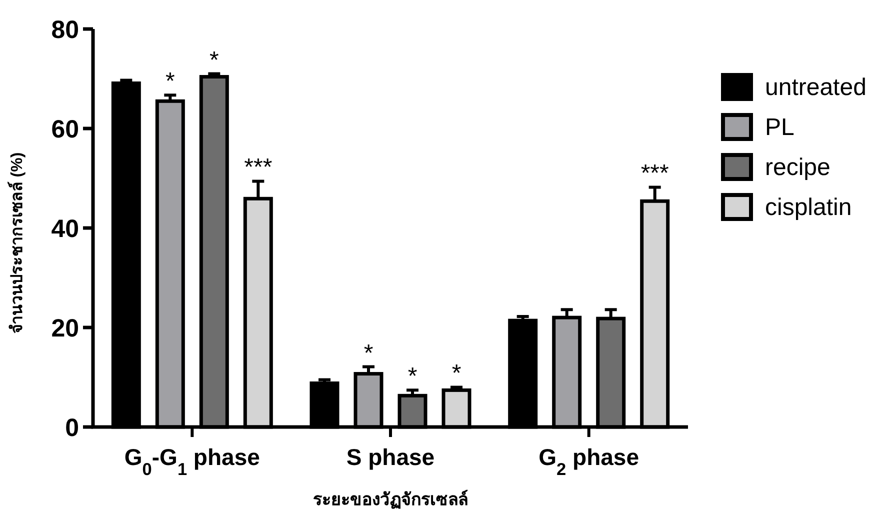  I want to click on legend-label: recipe, so click(797, 167).